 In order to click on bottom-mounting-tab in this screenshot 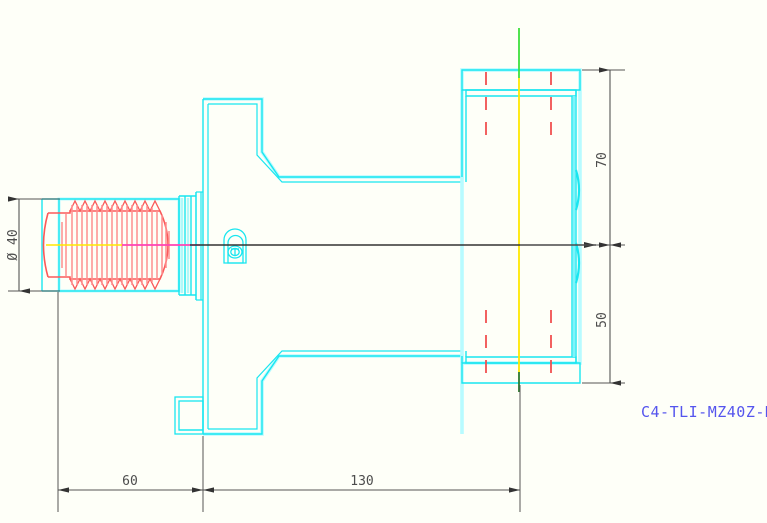, I will do `click(189, 415)`.